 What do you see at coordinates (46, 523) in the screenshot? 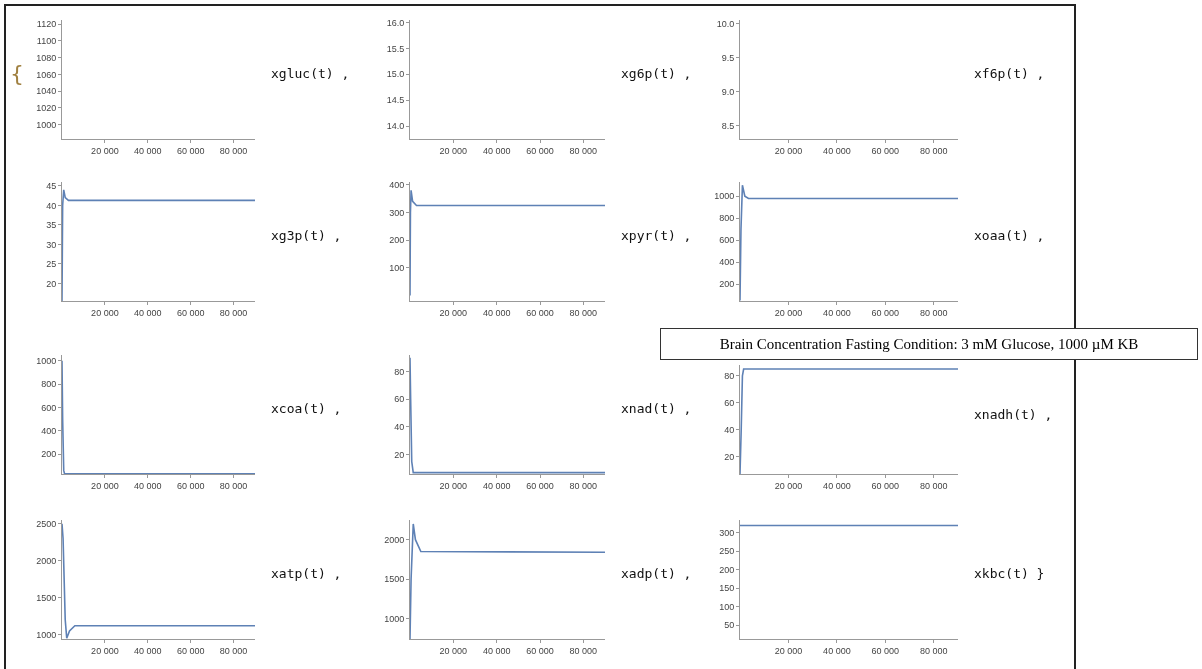
I see `y-tick-label: 2500` at bounding box center [46, 523].